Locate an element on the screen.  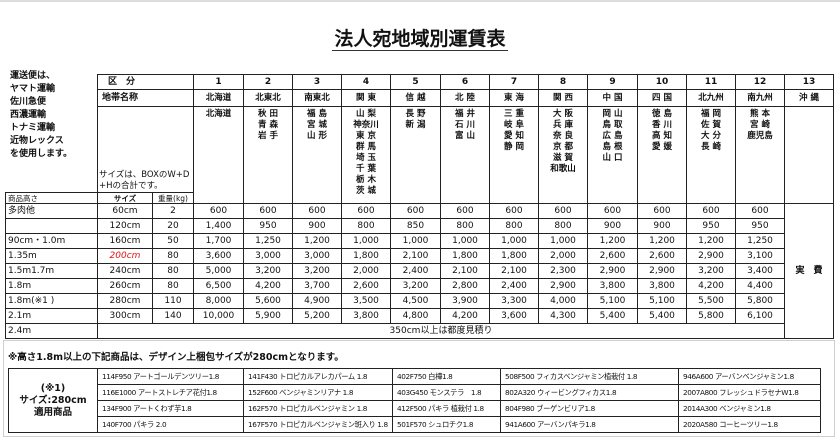
price-cell: 3,600 is located at coordinates (219, 256).